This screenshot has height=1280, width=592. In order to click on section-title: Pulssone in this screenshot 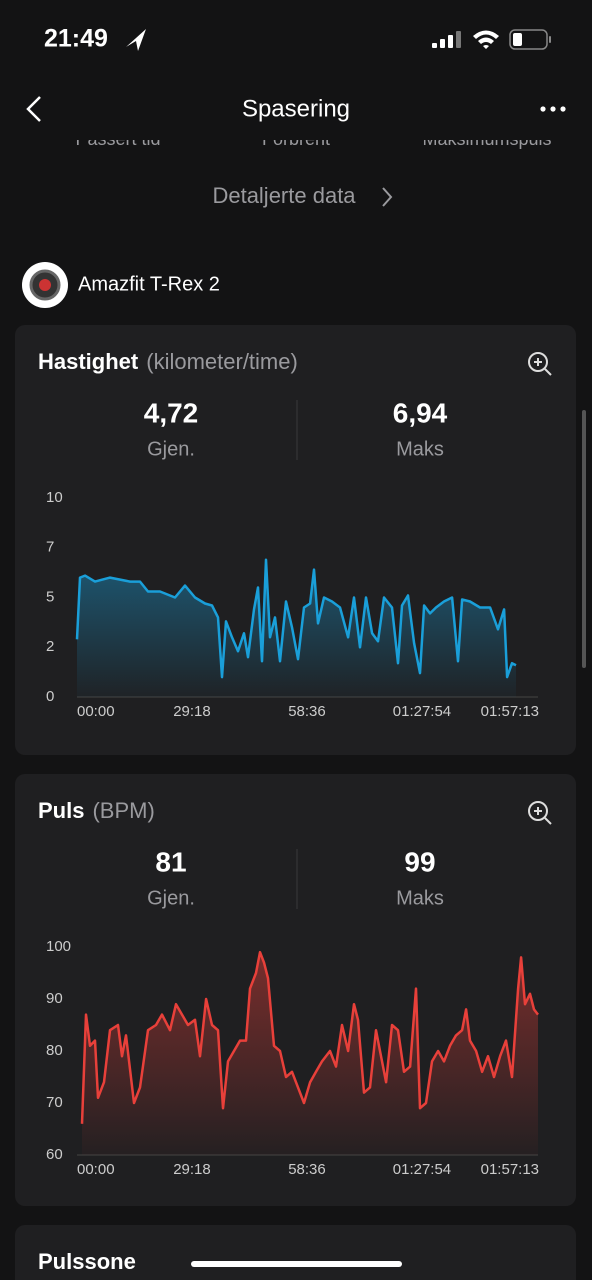, I will do `click(87, 1261)`.